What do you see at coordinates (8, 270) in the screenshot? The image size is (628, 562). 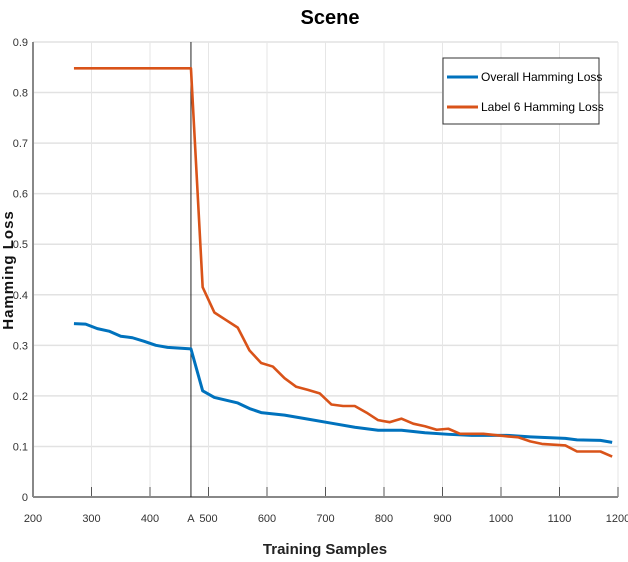 I see `y-axis-label: Hamming Loss` at bounding box center [8, 270].